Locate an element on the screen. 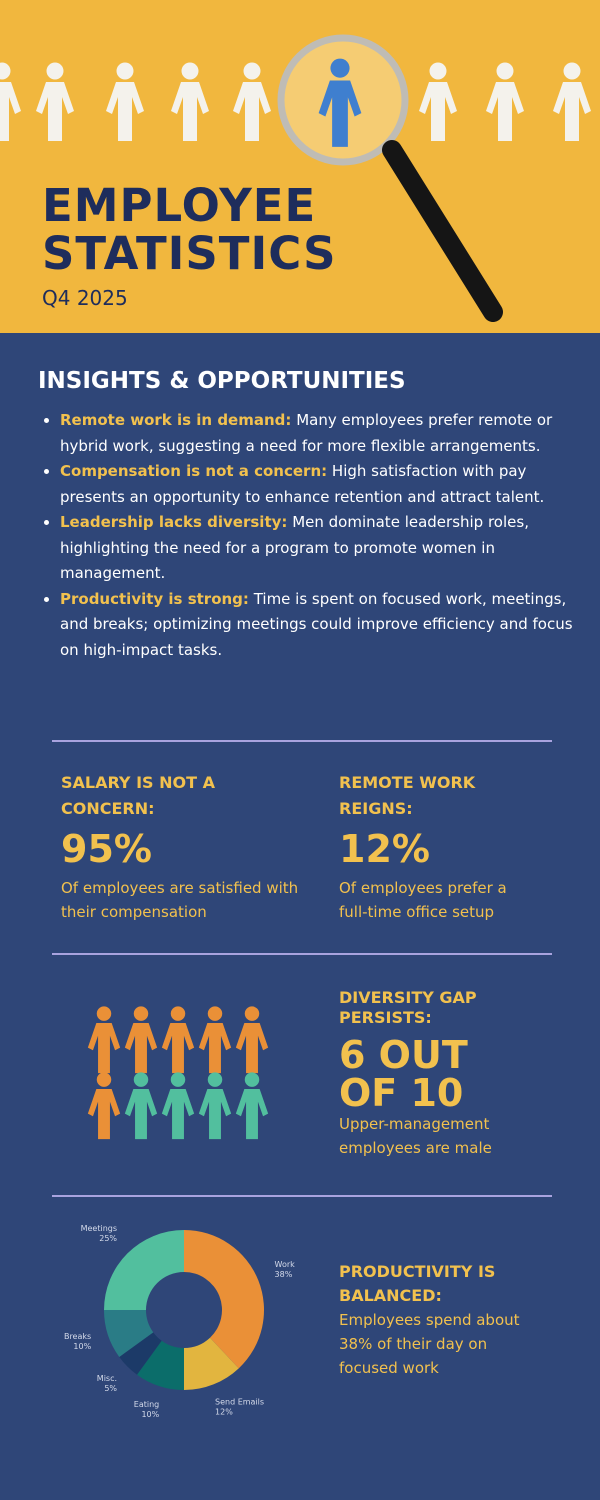 This screenshot has width=600, height=1500. productivity-heading: PRODUCTIVITY IS BALANCED: is located at coordinates (417, 1283).